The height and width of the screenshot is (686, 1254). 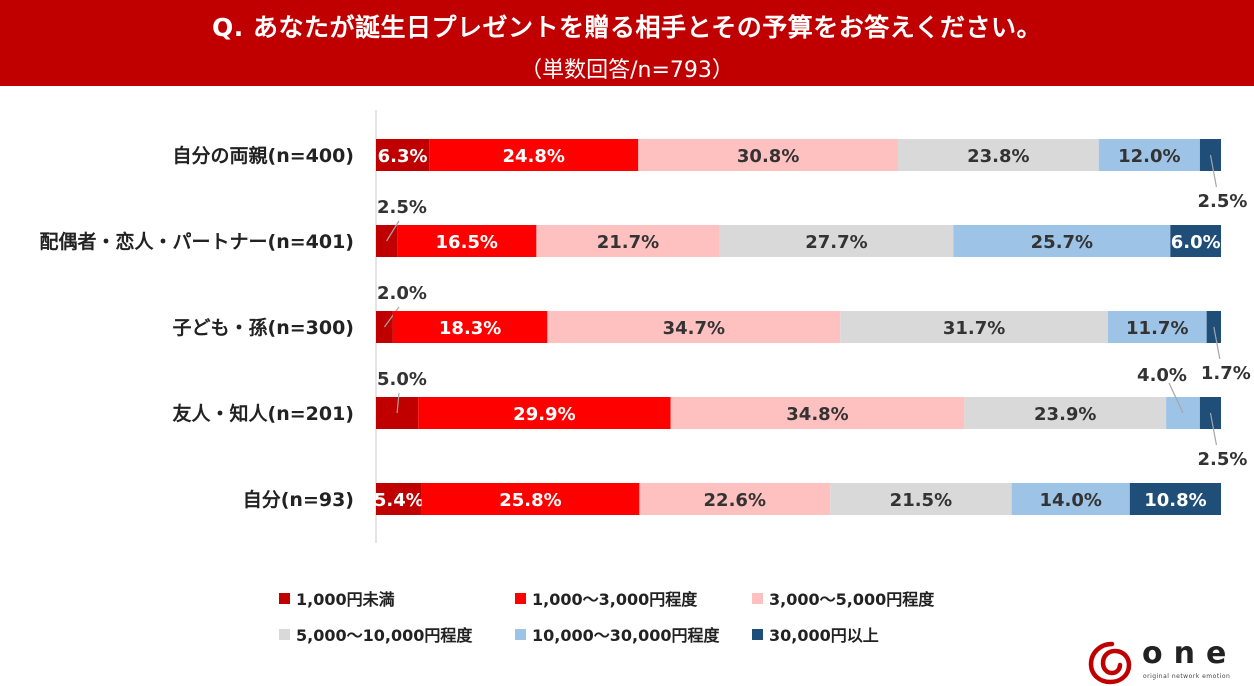 I want to click on data-label: 31.7%, so click(x=974, y=328).